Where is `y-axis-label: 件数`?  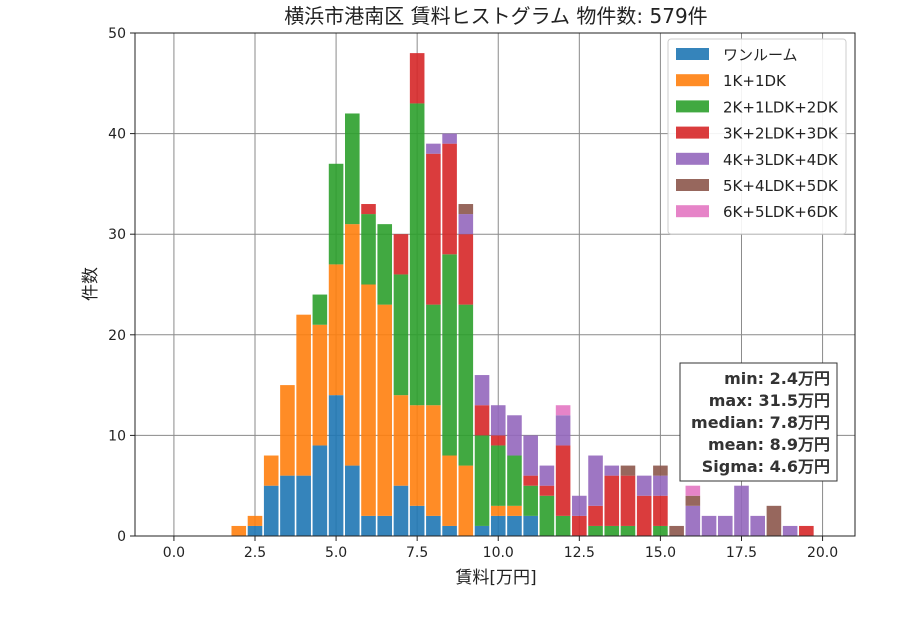
y-axis-label: 件数 is located at coordinates (91, 284).